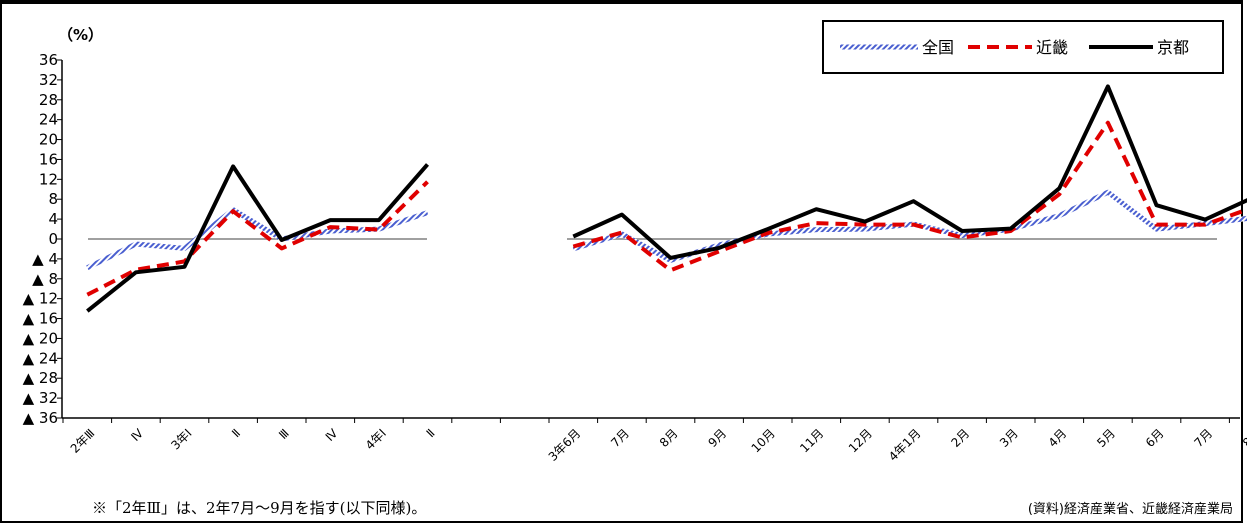  I want to click on series-line-quarterly-solid, so click(258, 238).